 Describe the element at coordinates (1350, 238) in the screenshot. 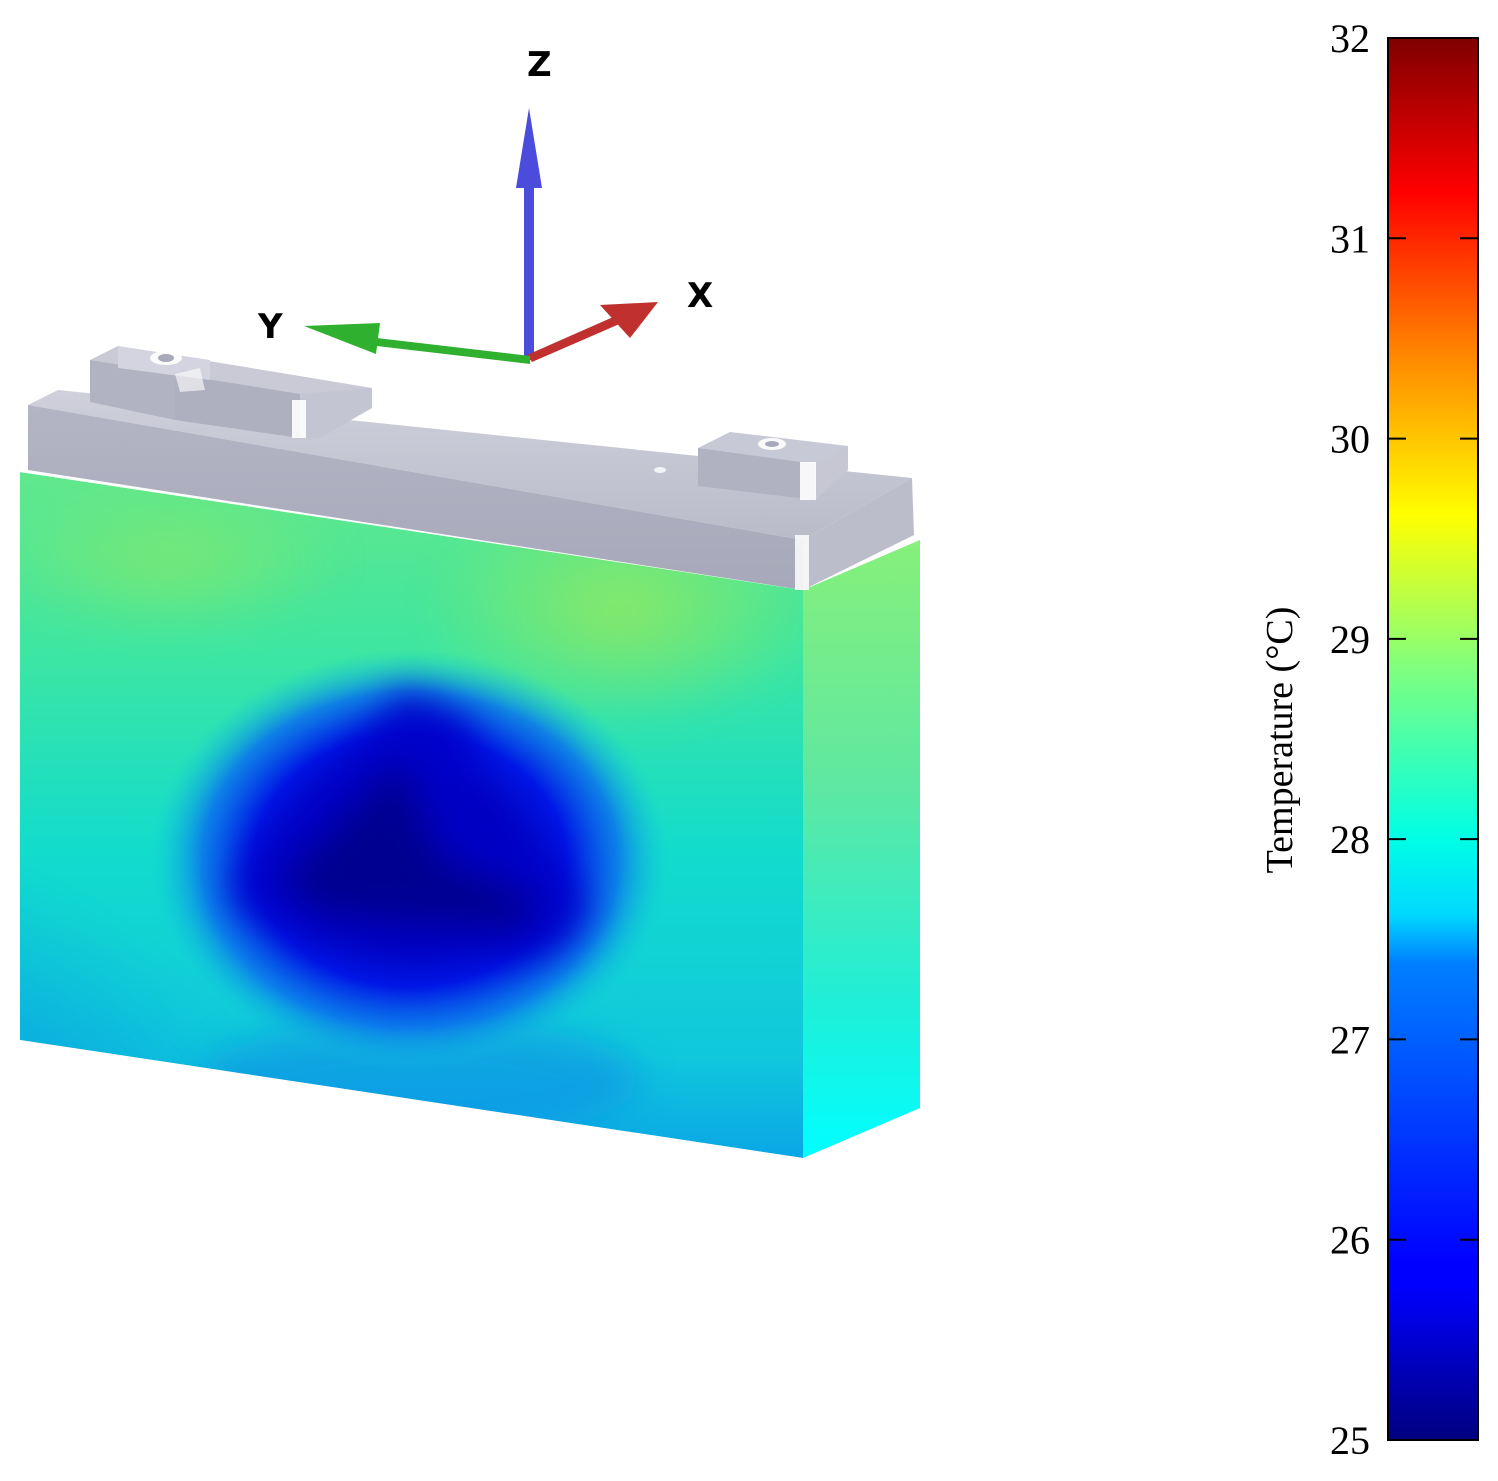

I see `colorbar-tick-label: 31` at that location.